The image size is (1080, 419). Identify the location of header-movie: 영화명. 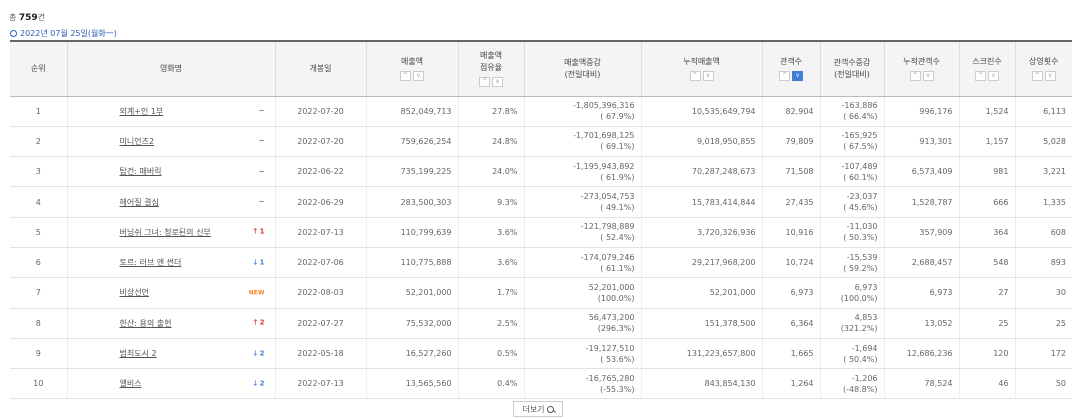
(170, 68).